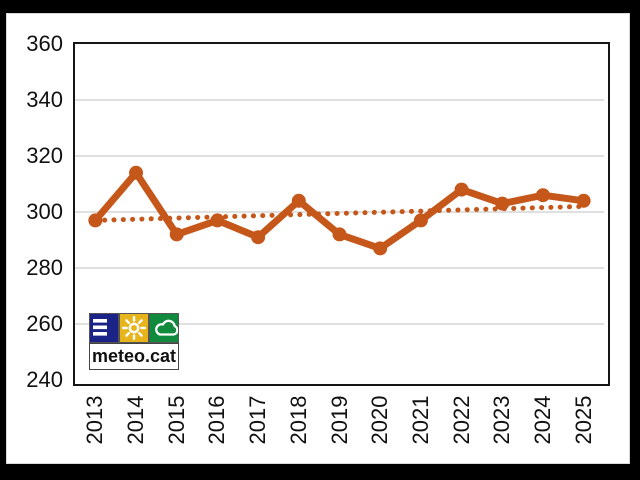 The height and width of the screenshot is (480, 640). Describe the element at coordinates (44, 323) in the screenshot. I see `y-tick-label: 260` at that location.